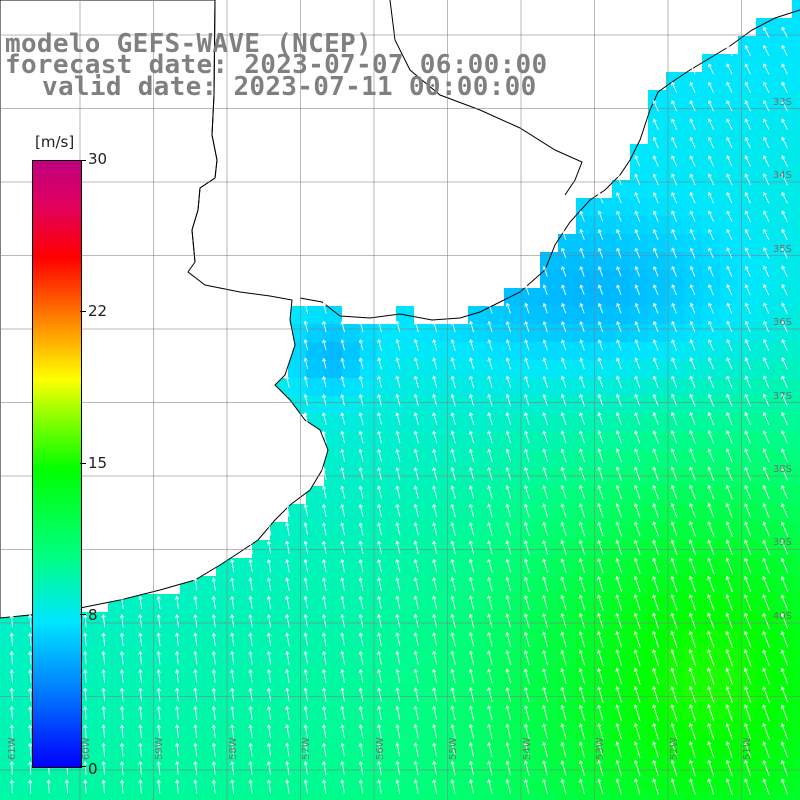 Image resolution: width=800 pixels, height=800 pixels. I want to click on latitude-label: 33S, so click(782, 102).